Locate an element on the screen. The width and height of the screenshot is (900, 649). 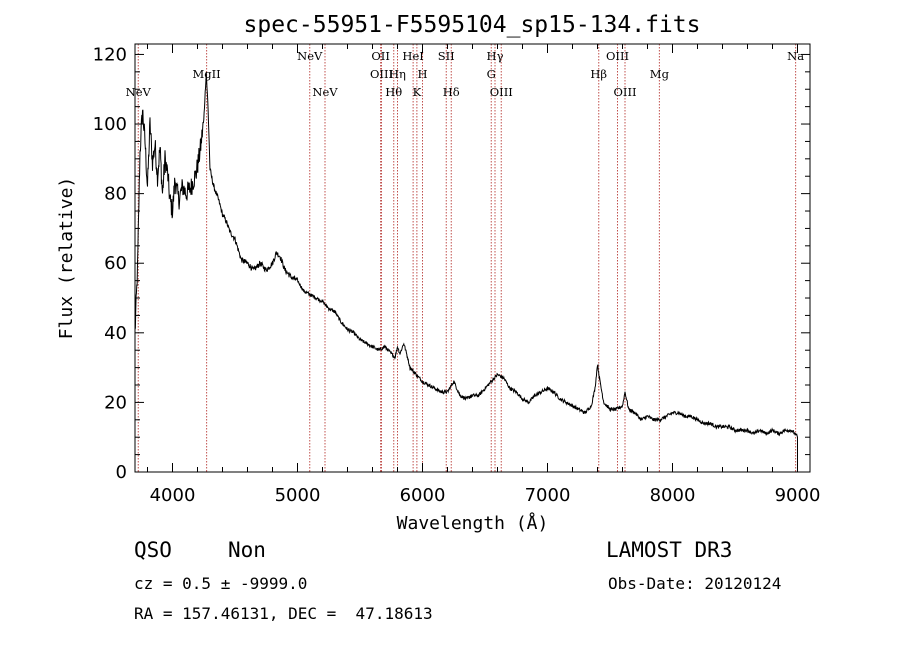
emission-line-label-18: OIII is located at coordinates (624, 92).